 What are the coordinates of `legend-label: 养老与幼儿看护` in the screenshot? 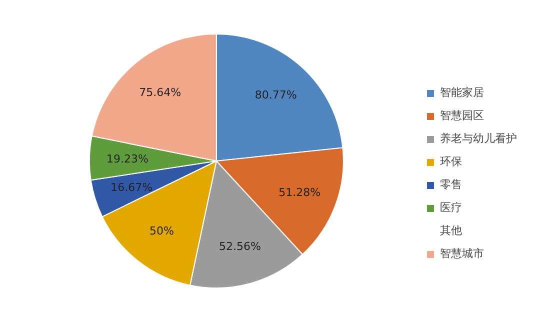 It's located at (478, 138).